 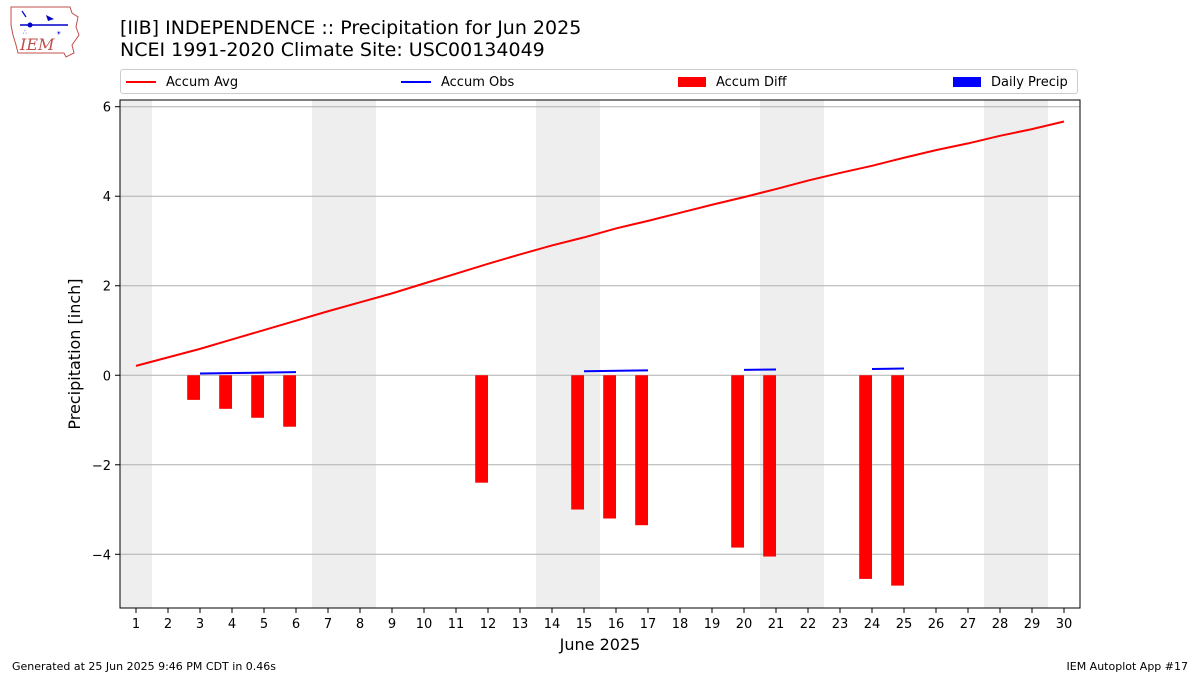 What do you see at coordinates (168, 624) in the screenshot?
I see `x-tick-label: 2` at bounding box center [168, 624].